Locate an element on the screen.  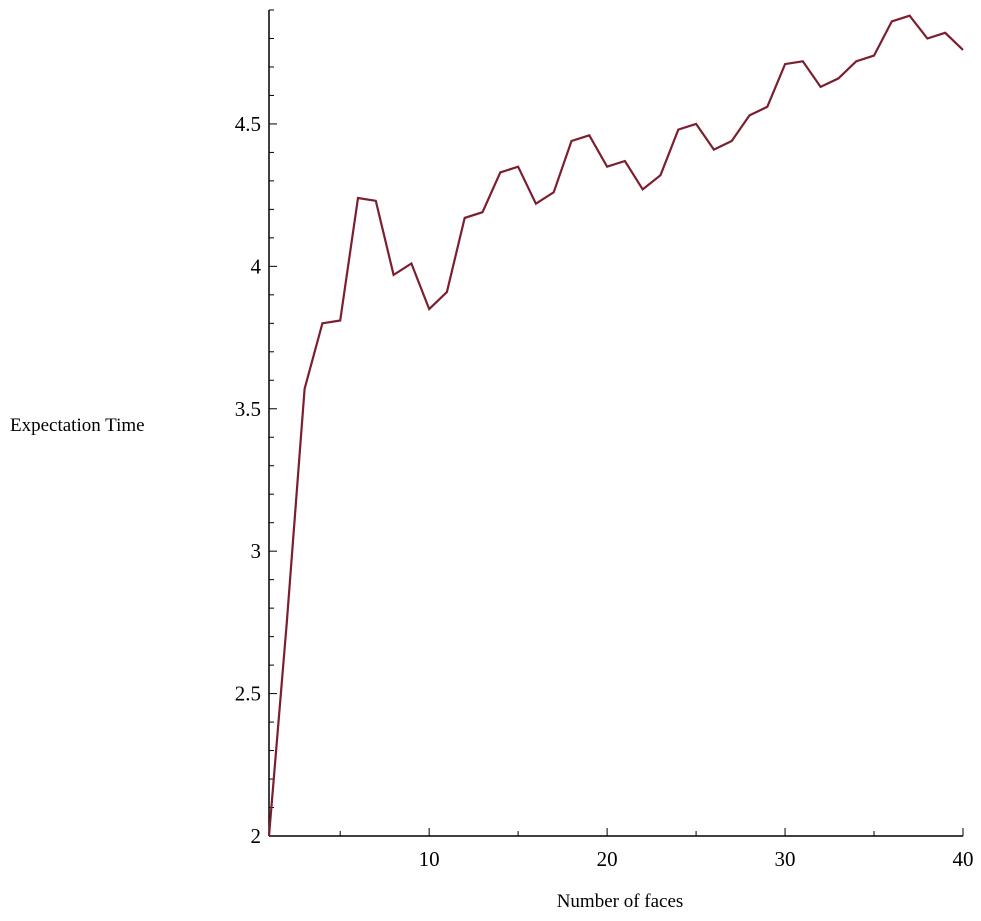
y-tick-label: 4 is located at coordinates (256, 266).